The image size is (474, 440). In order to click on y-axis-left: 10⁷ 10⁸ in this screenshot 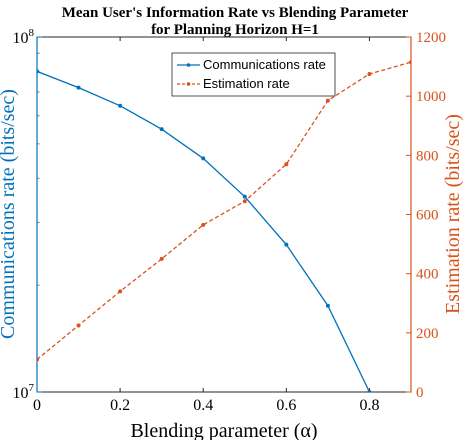, I will do `click(27, 214)`.